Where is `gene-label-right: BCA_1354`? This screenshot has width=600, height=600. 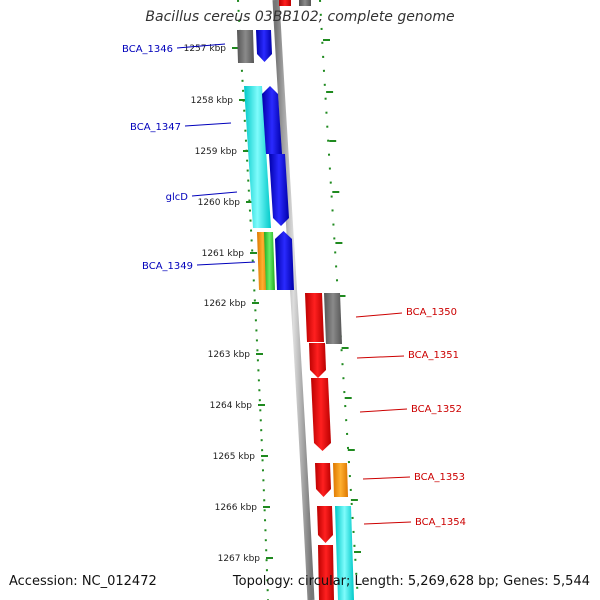
gene-label-right: BCA_1354 is located at coordinates (440, 522).